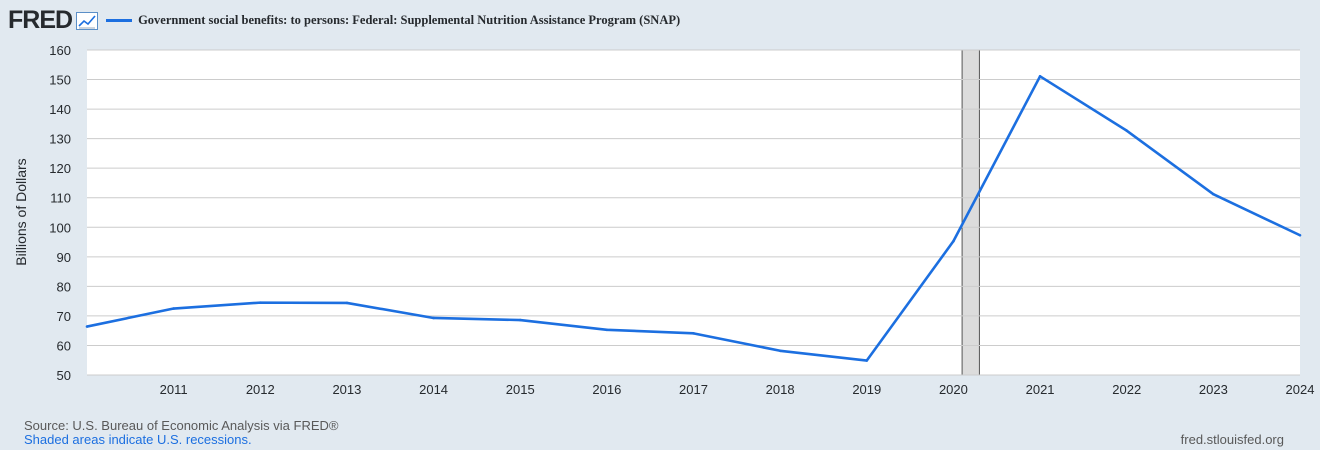  I want to click on recession-note: Shaded areas indicate U.S. recessions., so click(138, 439).